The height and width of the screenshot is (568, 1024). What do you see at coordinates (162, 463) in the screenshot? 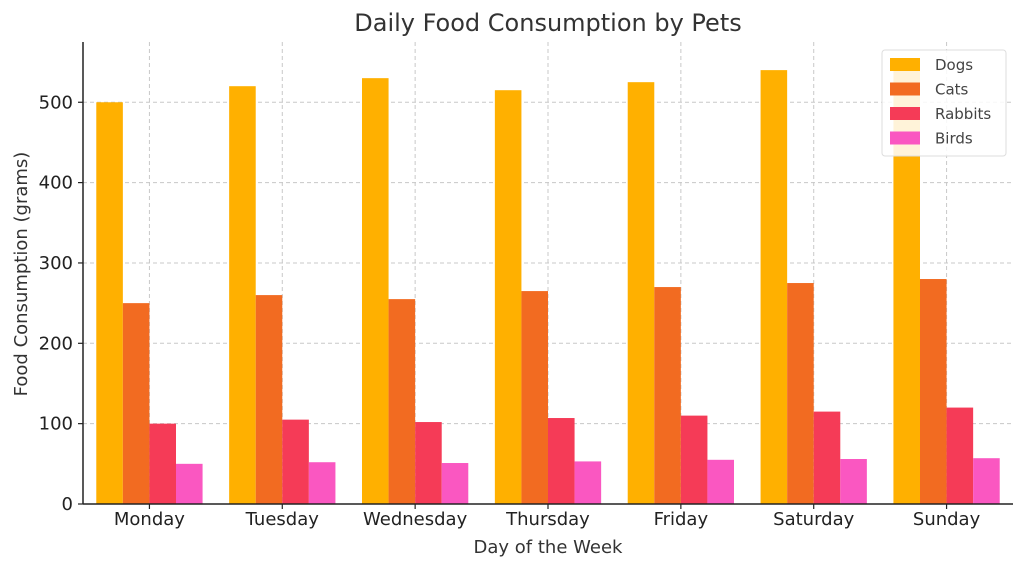
I see `bar-rabbits-monday` at bounding box center [162, 463].